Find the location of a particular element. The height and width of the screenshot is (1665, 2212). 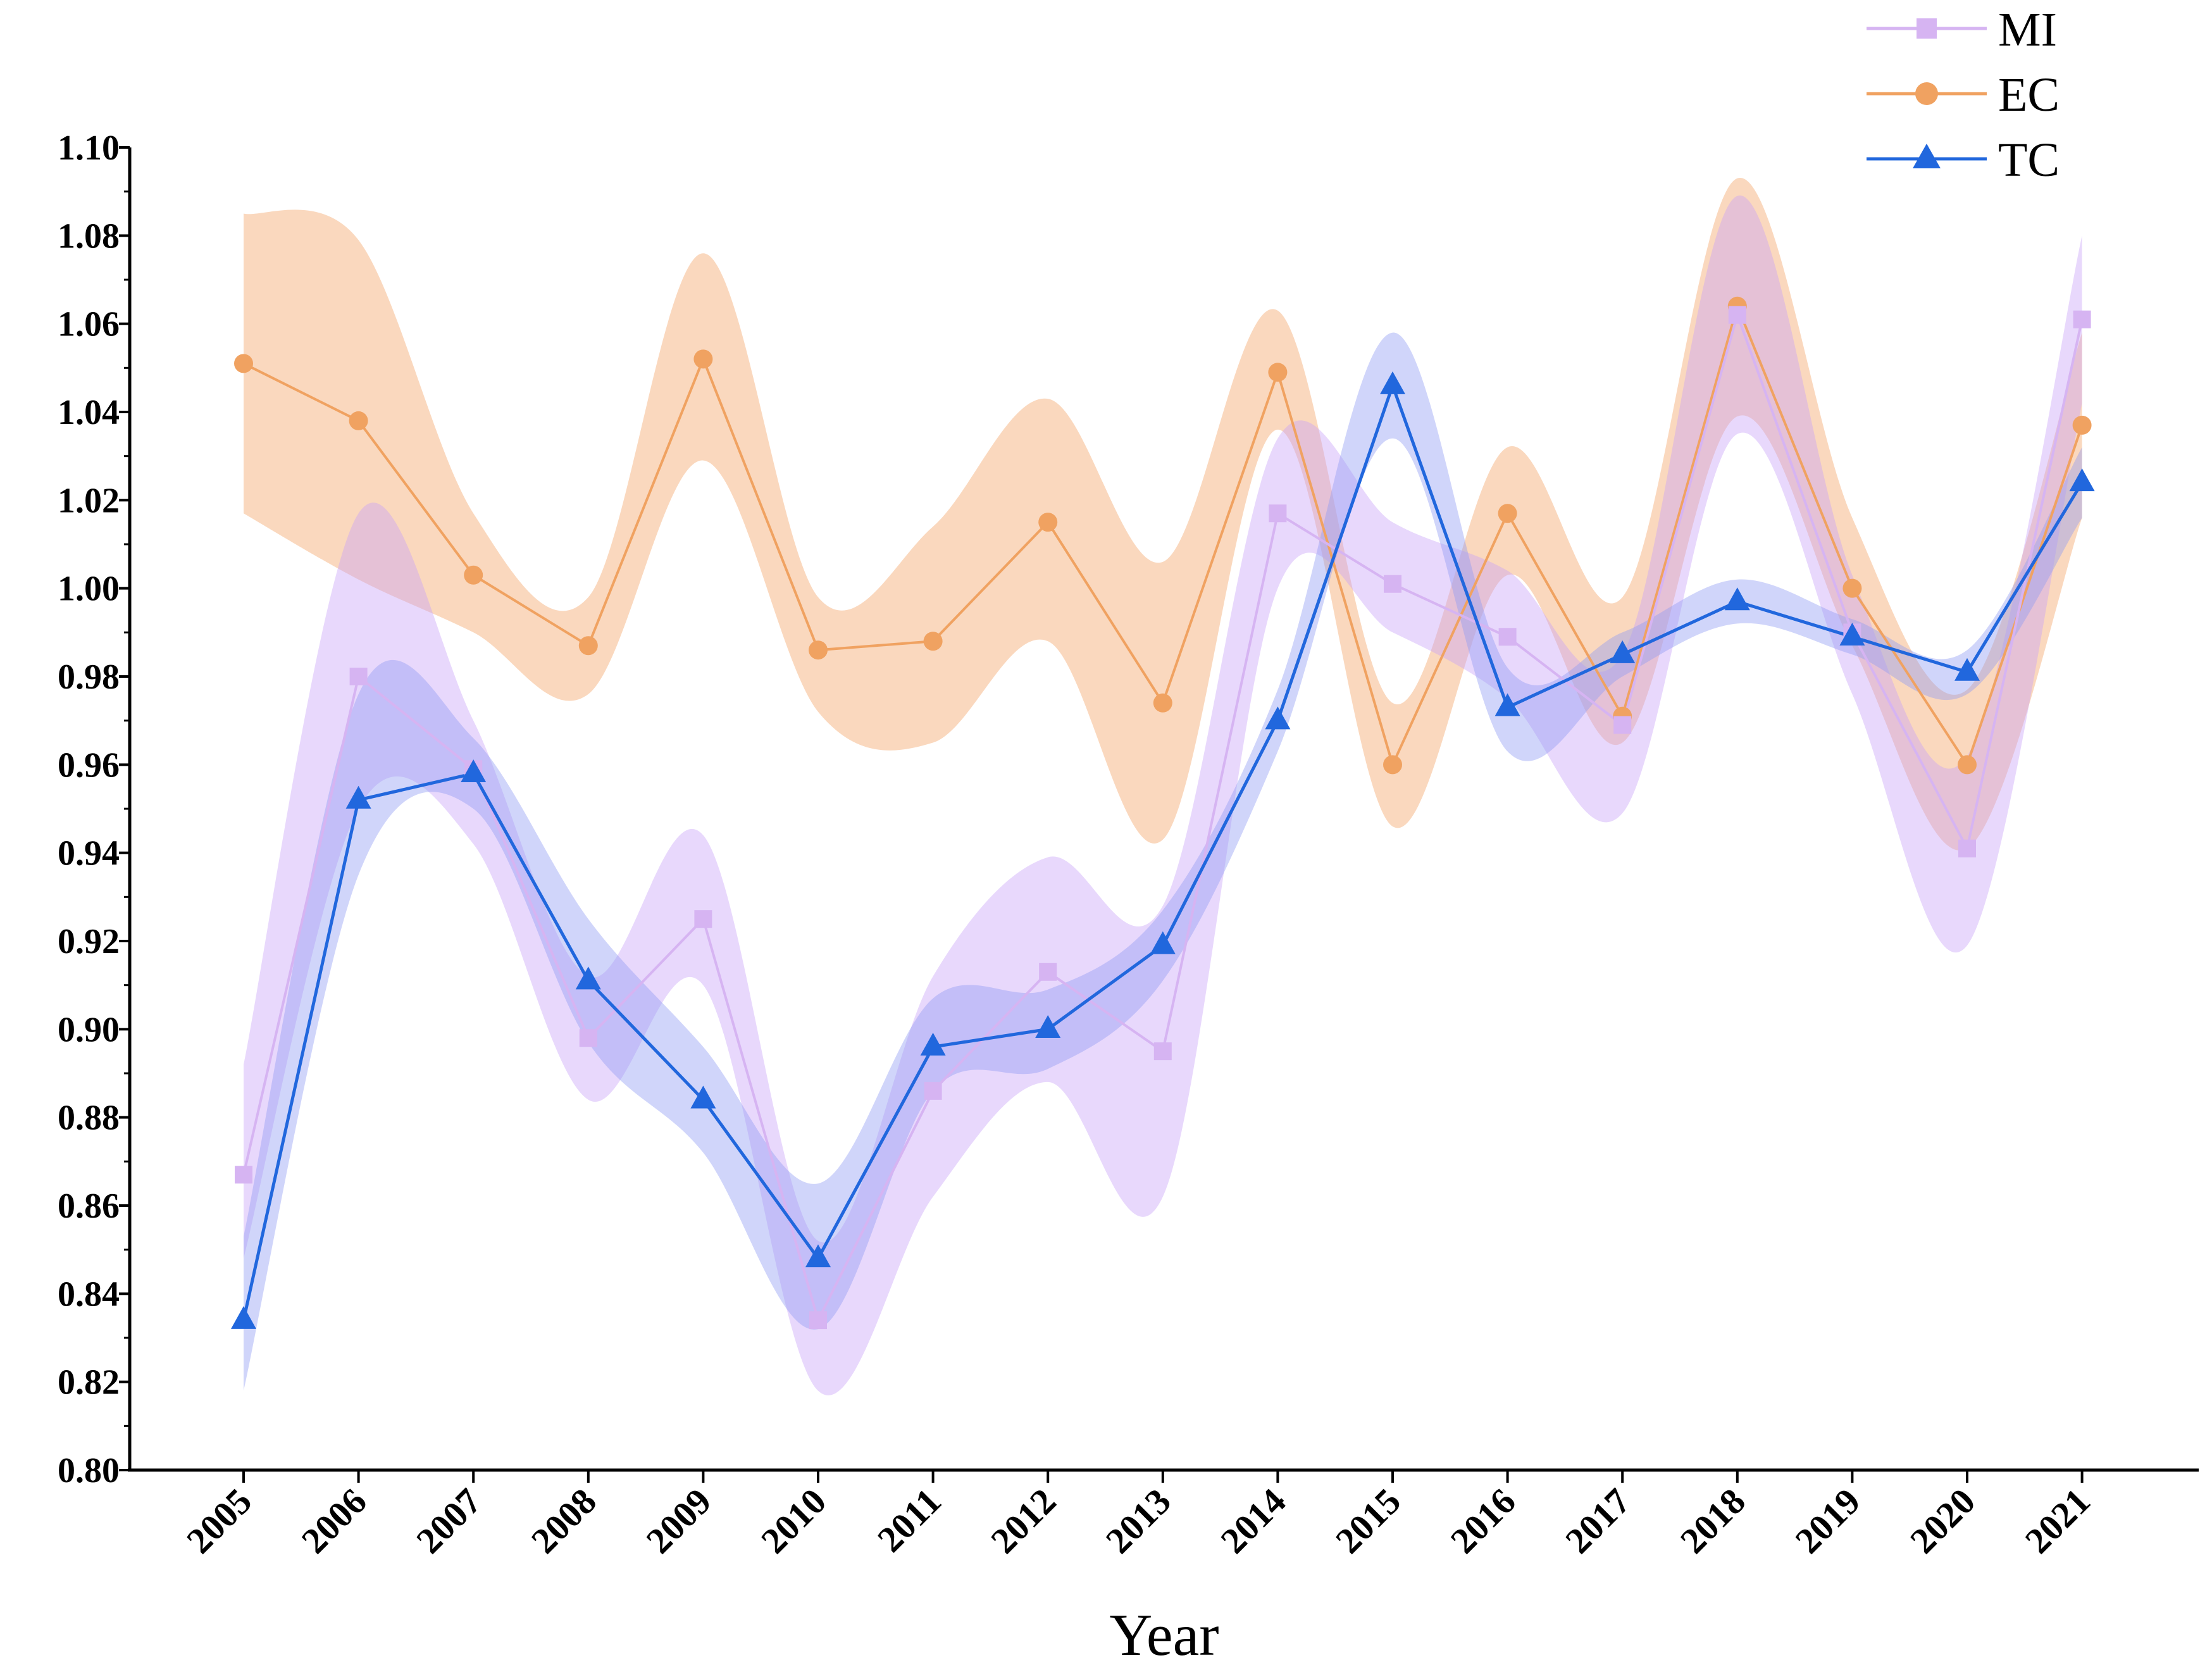

point-mi-2014 is located at coordinates (1278, 513).